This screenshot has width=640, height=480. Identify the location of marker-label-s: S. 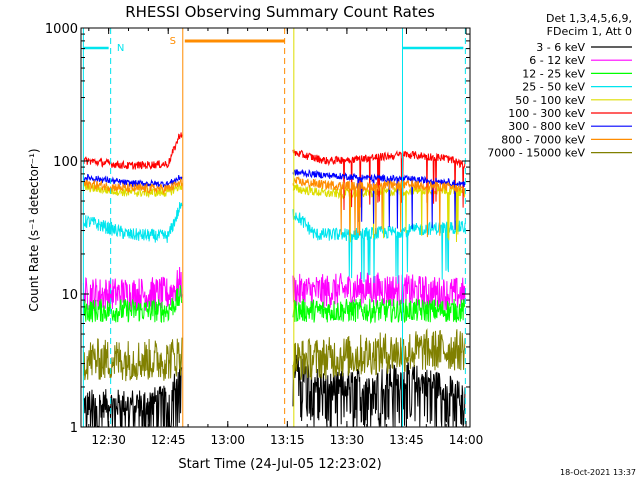
(173, 41).